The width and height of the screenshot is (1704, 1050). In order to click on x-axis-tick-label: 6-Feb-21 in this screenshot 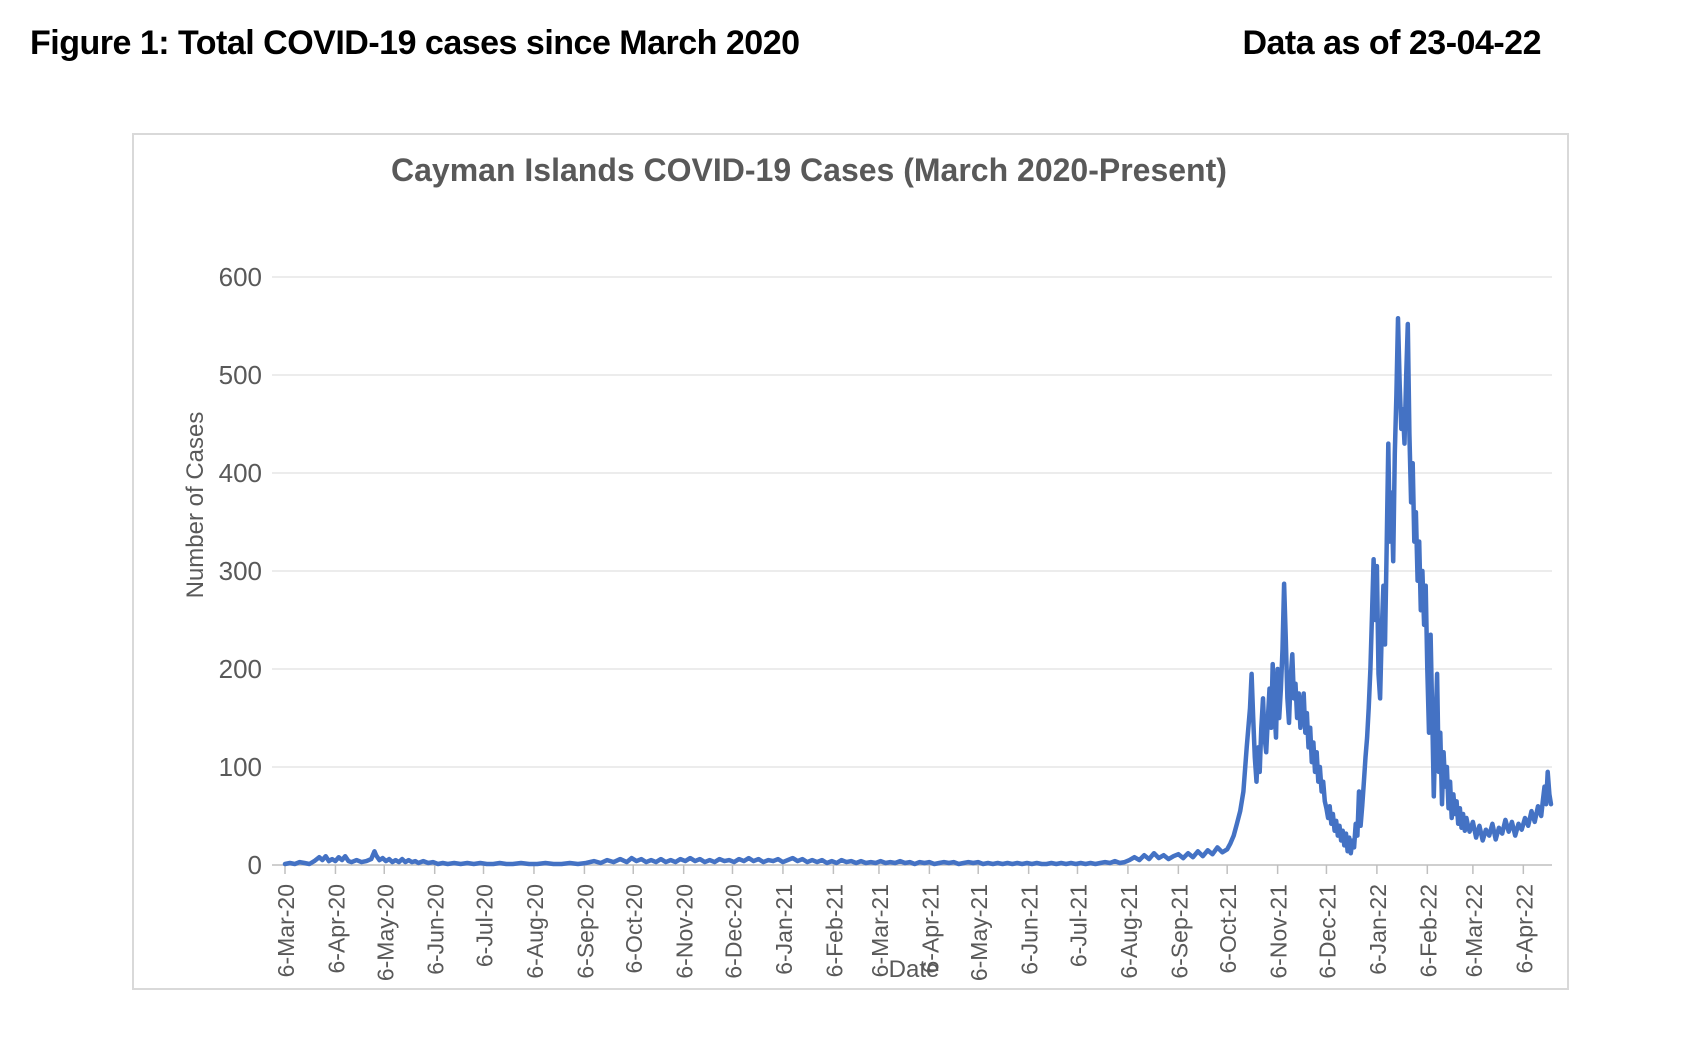, I will do `click(834, 930)`.